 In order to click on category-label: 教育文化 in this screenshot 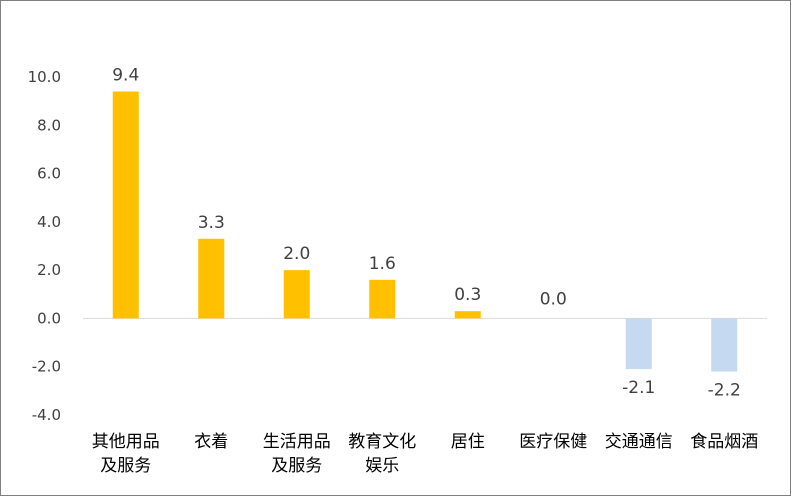, I will do `click(382, 442)`.